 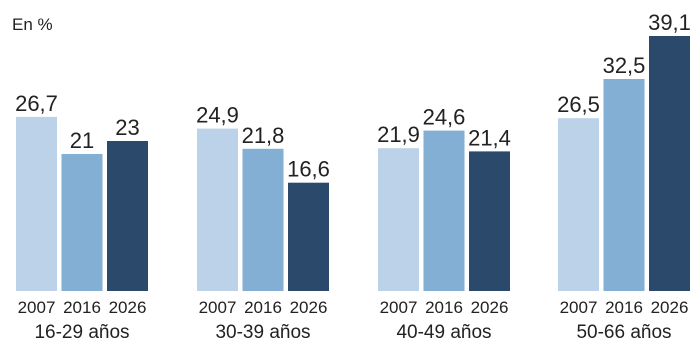 I want to click on value-label: 26,5, so click(x=578, y=104).